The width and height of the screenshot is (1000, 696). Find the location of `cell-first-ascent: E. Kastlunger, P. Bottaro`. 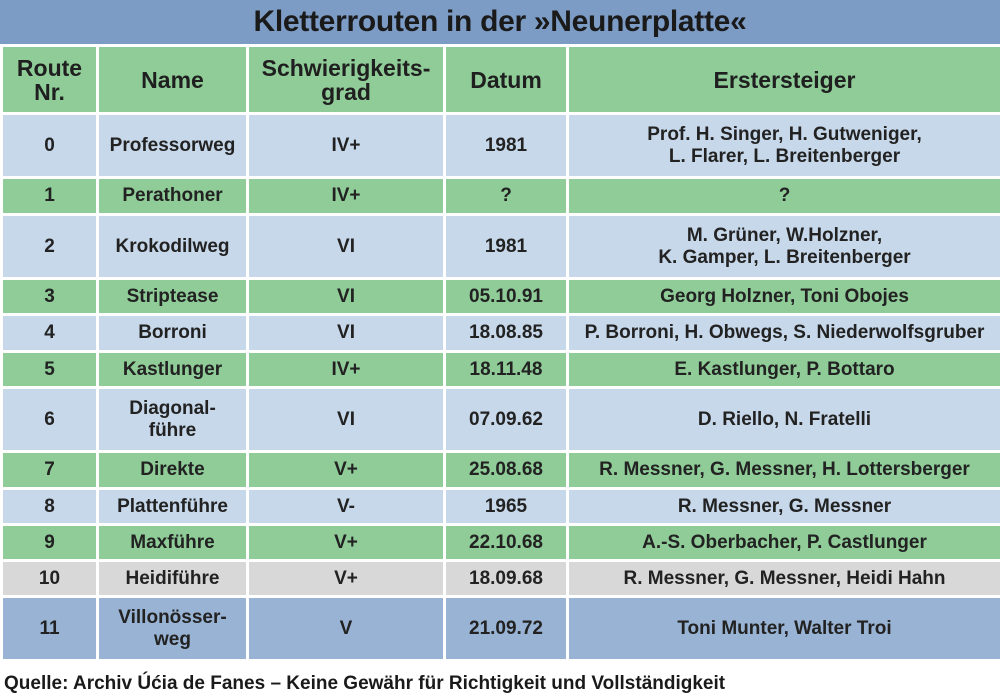

cell-first-ascent: E. Kastlunger, P. Bottaro is located at coordinates (783, 369).